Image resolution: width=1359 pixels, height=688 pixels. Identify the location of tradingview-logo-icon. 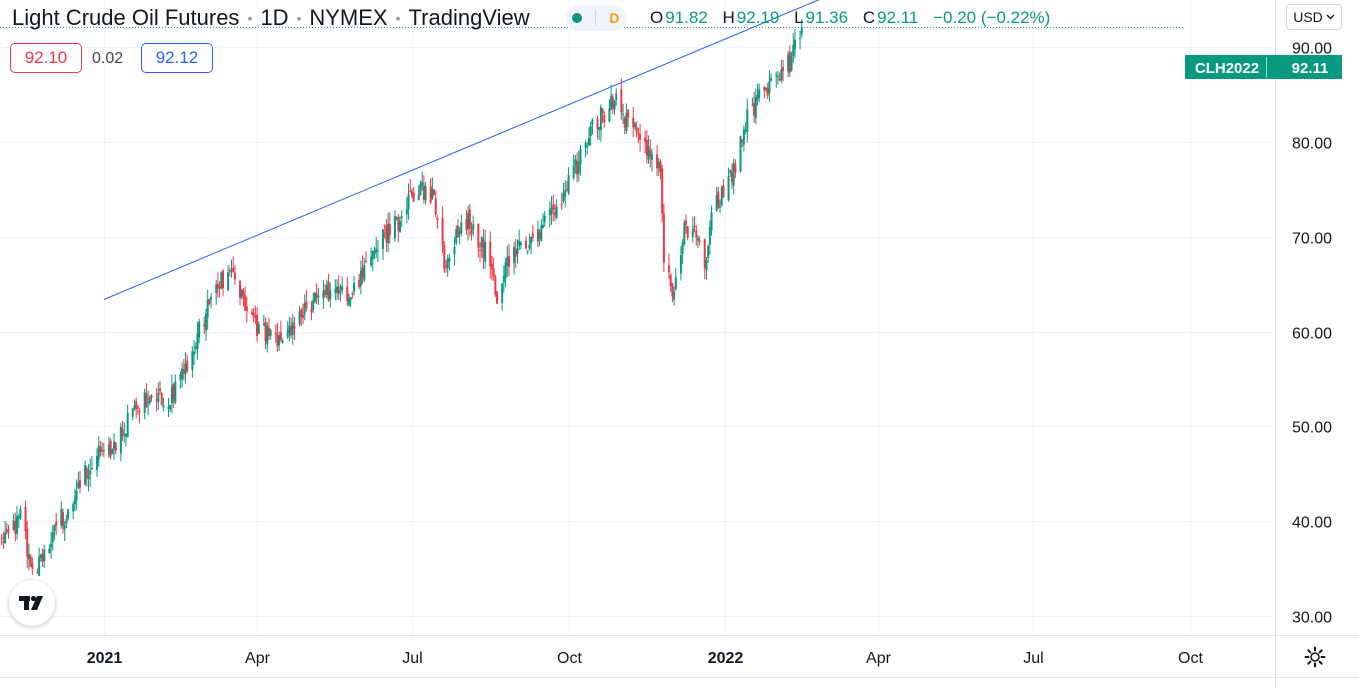
(31, 602).